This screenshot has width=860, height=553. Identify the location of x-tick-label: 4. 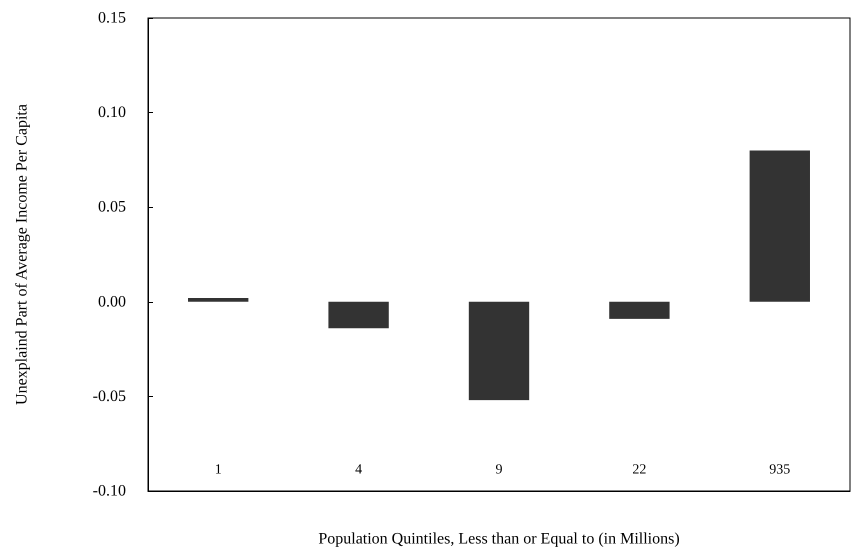
(358, 470).